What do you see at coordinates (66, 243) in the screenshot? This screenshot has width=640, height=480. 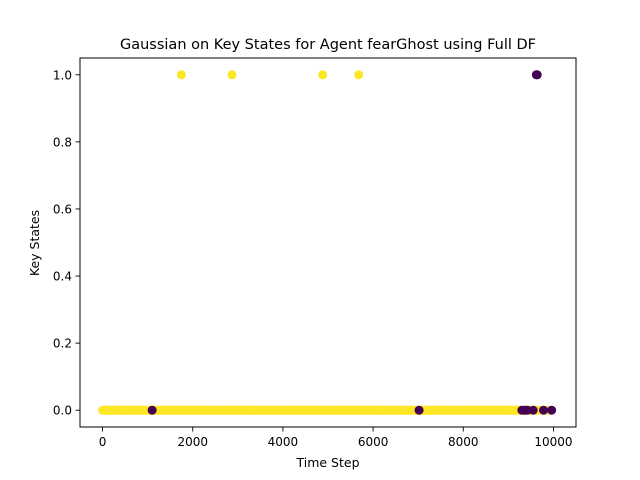 I see `y-axis-ticks: 0.0 0.2 0.4 0.6 0.8 1.0` at bounding box center [66, 243].